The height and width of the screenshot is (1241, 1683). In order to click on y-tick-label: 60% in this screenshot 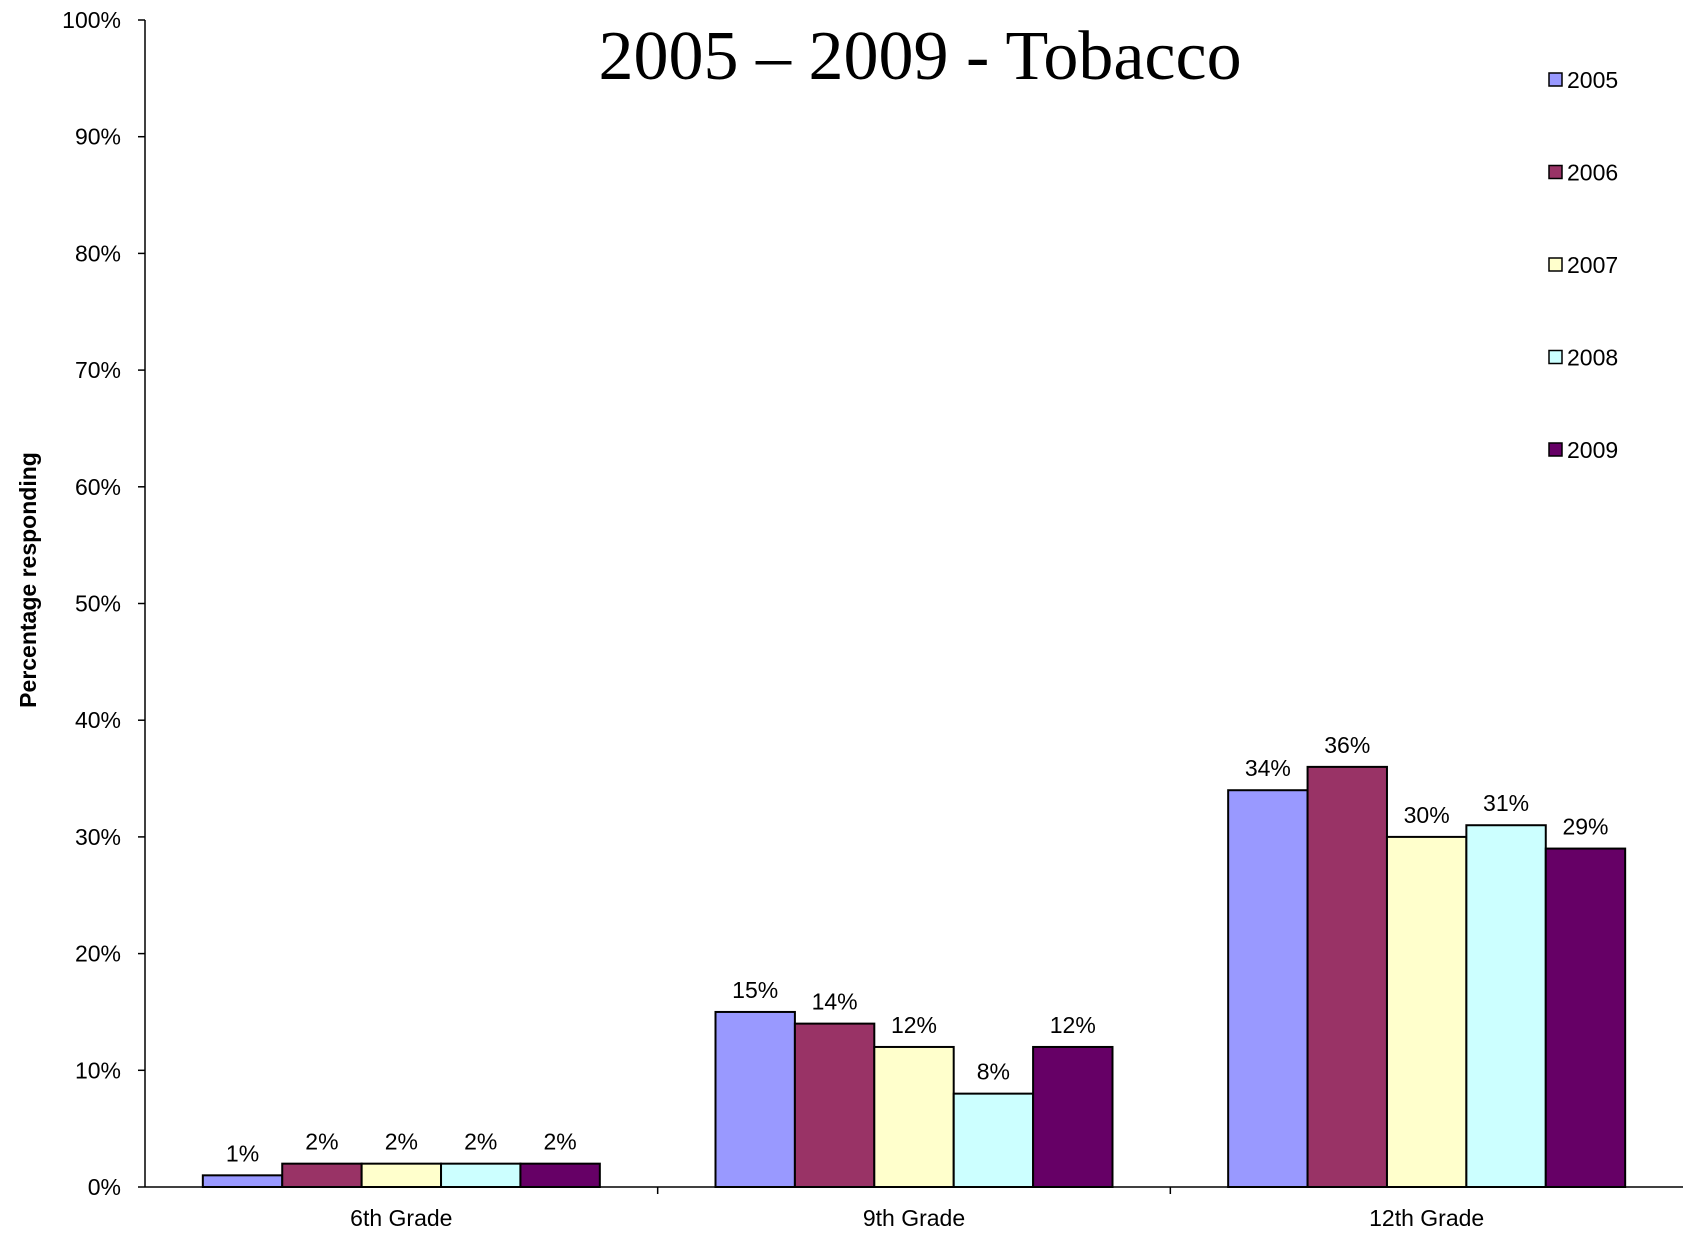, I will do `click(98, 487)`.